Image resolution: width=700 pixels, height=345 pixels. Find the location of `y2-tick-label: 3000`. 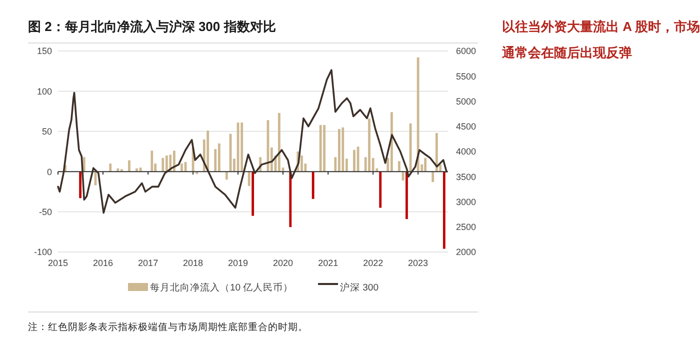

y2-tick-label: 3000 is located at coordinates (466, 201).